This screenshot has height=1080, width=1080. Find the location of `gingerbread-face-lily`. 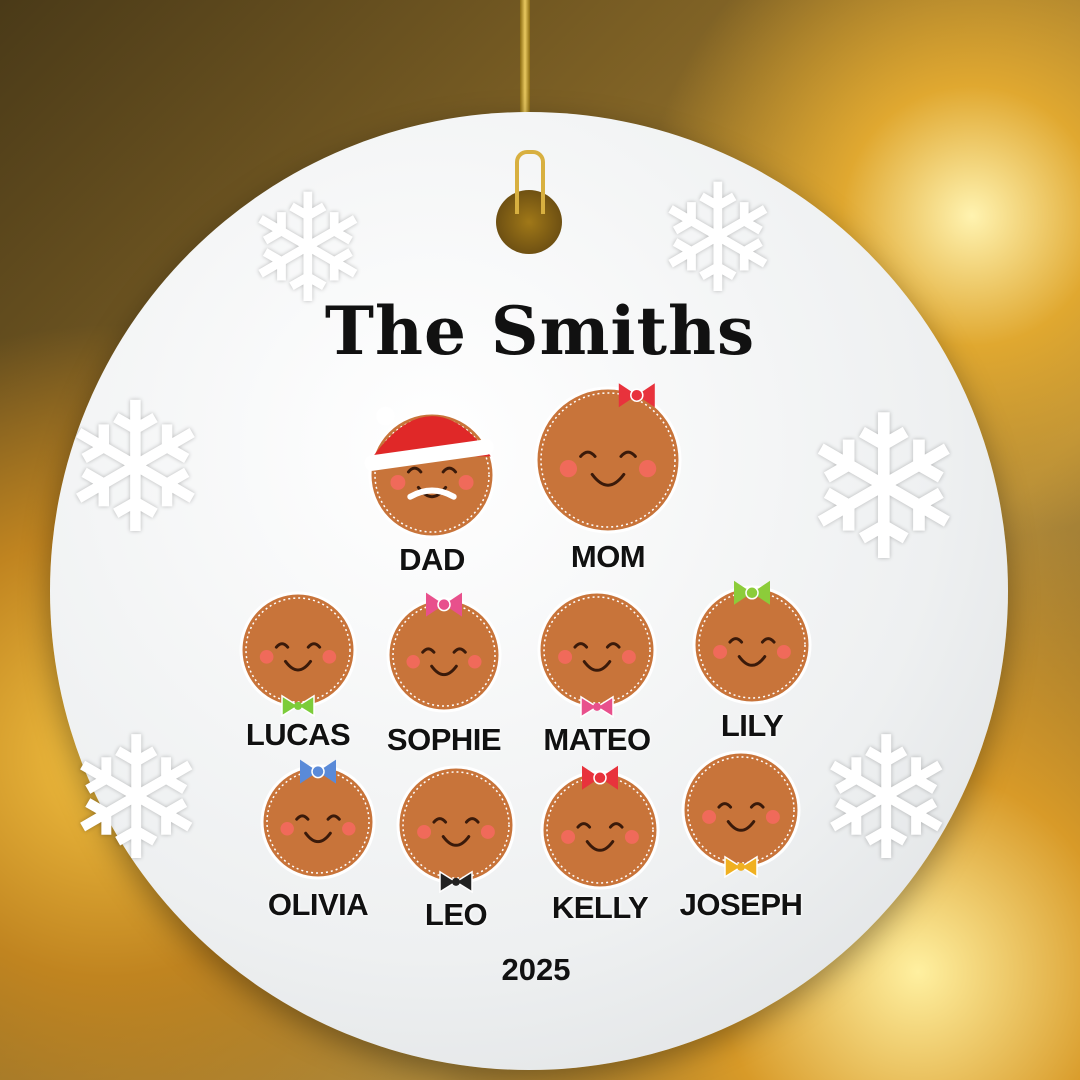

gingerbread-face-lily is located at coordinates (752, 642).